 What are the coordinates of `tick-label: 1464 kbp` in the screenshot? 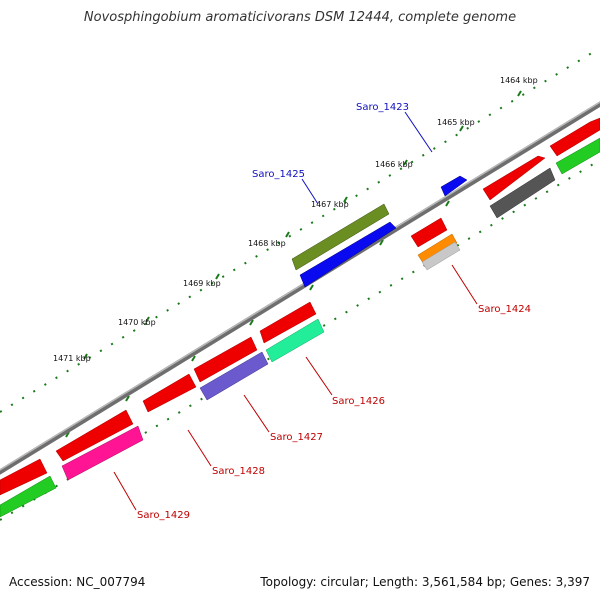 It's located at (519, 80).